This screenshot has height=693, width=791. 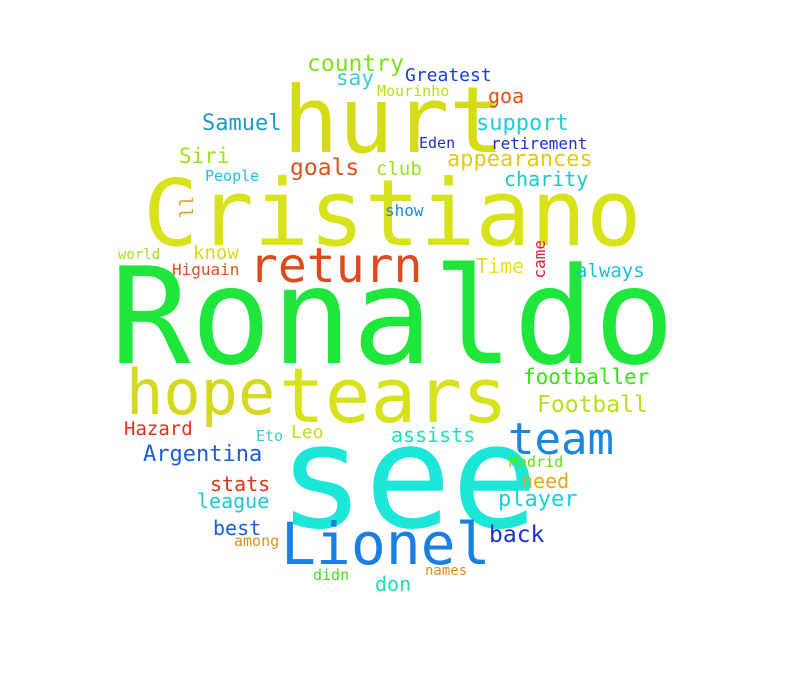 I want to click on word-show: show, so click(x=404, y=210).